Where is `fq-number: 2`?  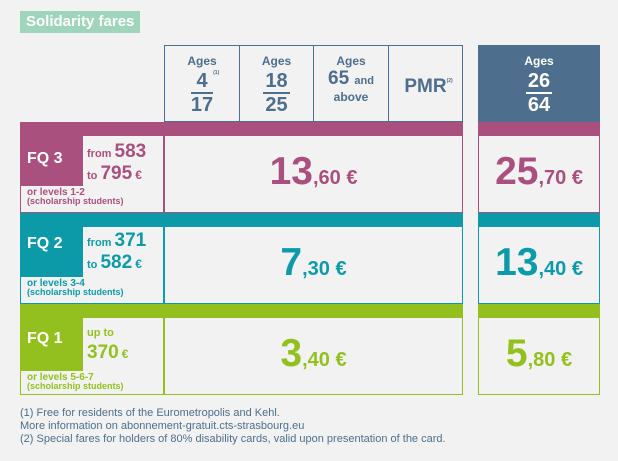 fq-number: 2 is located at coordinates (58, 243).